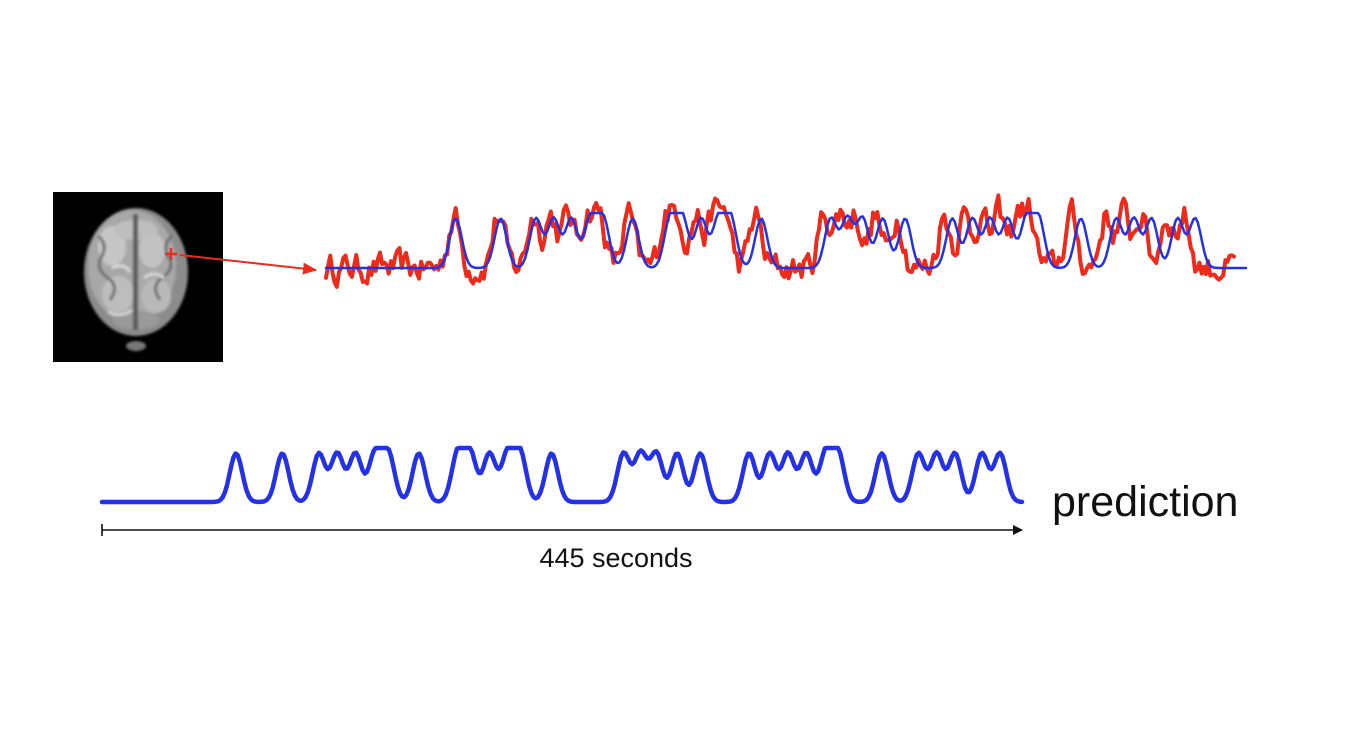 Image resolution: width=1350 pixels, height=741 pixels. I want to click on prediction-plot, so click(562, 475).